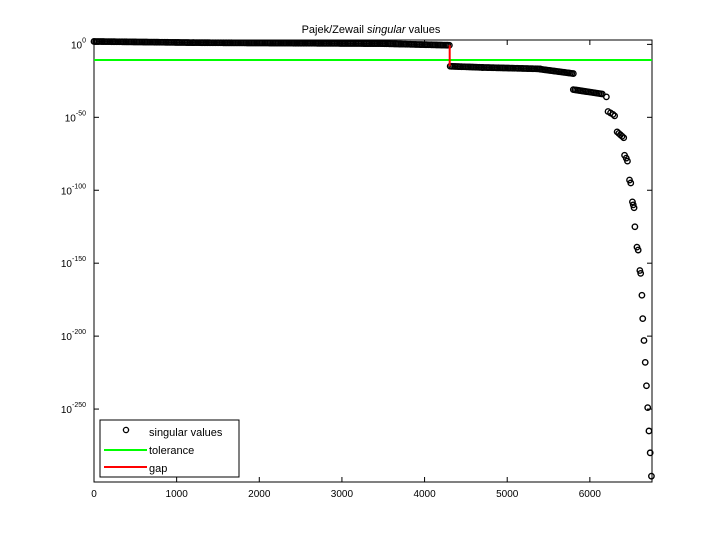 The width and height of the screenshot is (720, 540). I want to click on legend: singular values tolerance gap, so click(169, 448).